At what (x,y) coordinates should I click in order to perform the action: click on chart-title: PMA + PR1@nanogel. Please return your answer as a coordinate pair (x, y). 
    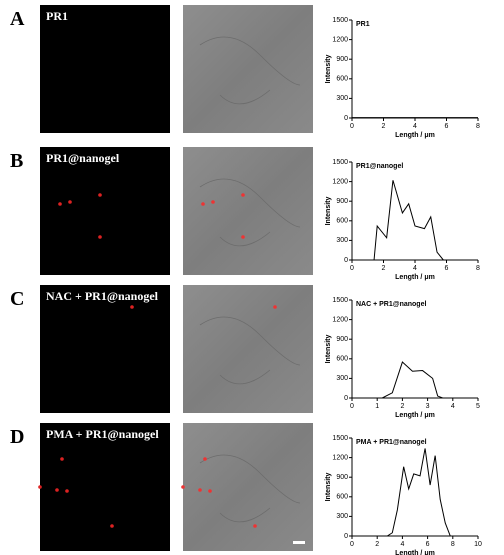
    Looking at the image, I should click on (391, 442).